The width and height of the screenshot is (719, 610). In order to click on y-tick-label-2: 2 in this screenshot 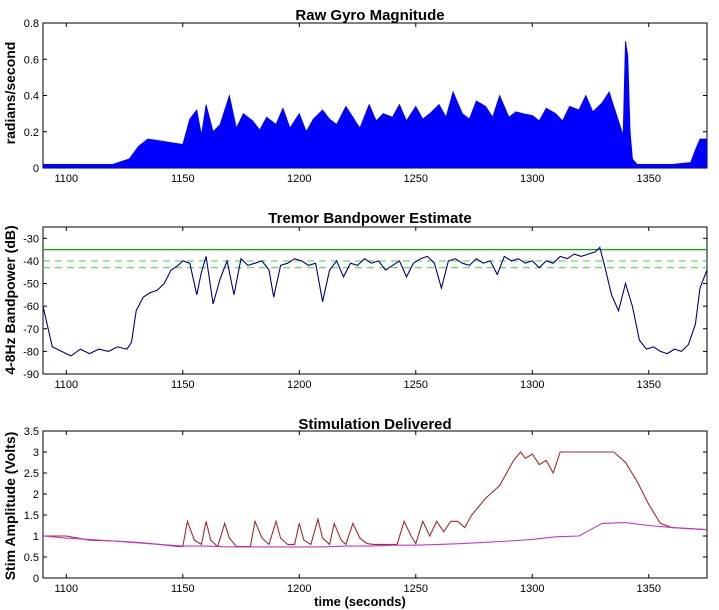, I will do `click(36, 495)`.